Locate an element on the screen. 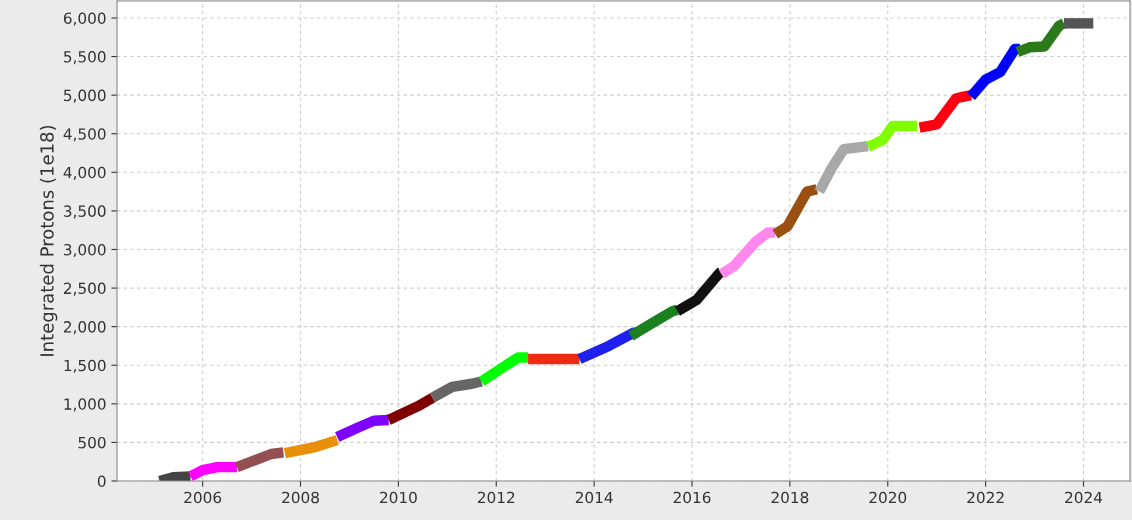  x-tick-label: 2020 is located at coordinates (888, 497).